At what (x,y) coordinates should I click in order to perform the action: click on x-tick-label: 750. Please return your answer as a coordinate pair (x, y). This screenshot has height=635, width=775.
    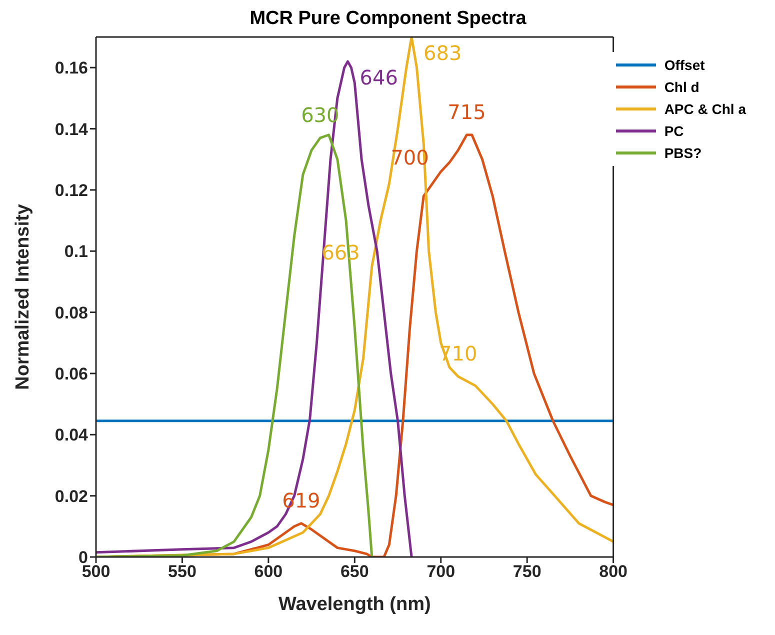
    Looking at the image, I should click on (527, 572).